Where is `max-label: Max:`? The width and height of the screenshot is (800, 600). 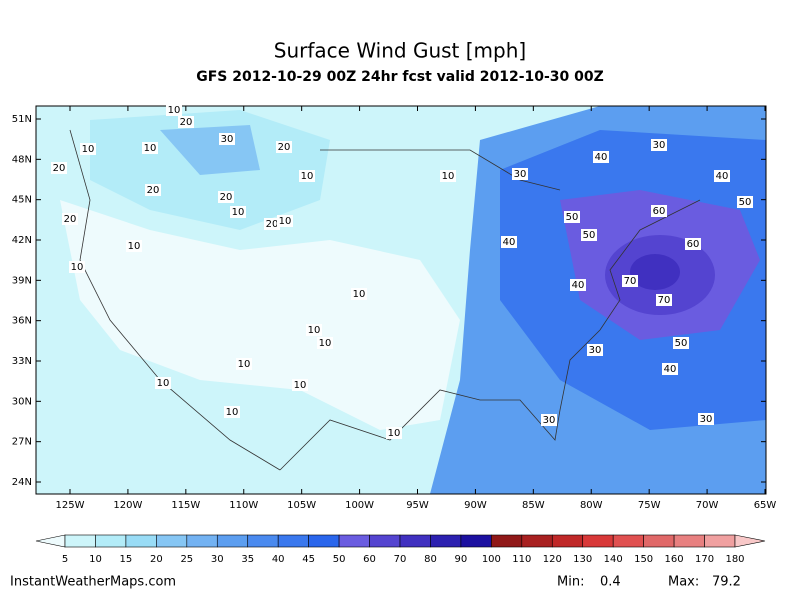
max-label: Max: is located at coordinates (683, 582).